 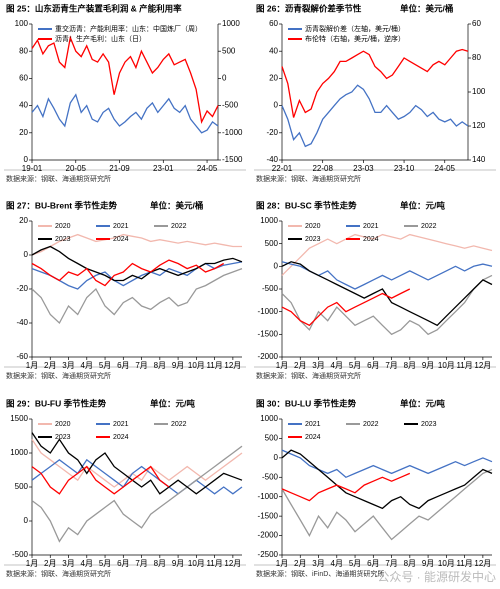 I want to click on x-tick-label: 1月, so click(x=282, y=563).